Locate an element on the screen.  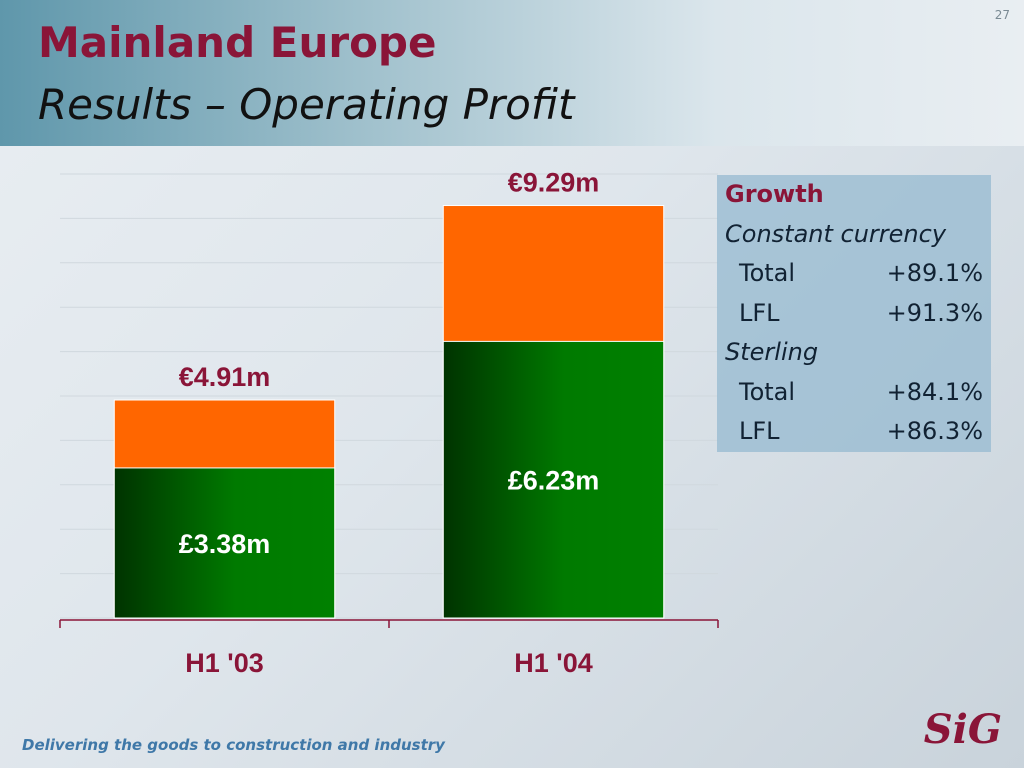
value-label: €4.91m is located at coordinates (225, 377).